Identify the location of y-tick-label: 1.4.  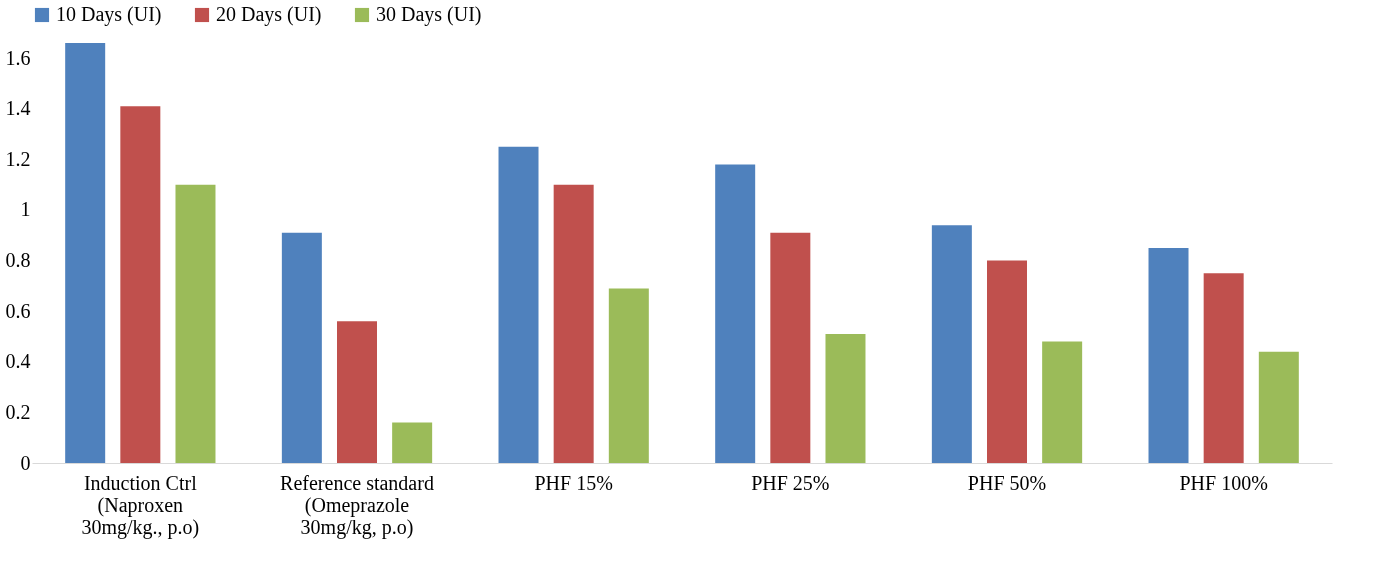
(18, 108).